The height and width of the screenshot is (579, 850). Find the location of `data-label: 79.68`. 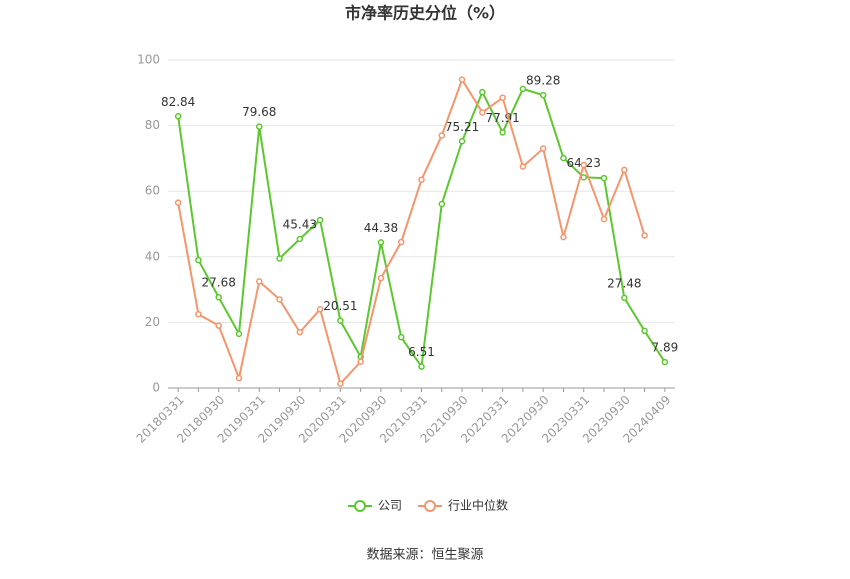

data-label: 79.68 is located at coordinates (259, 112).